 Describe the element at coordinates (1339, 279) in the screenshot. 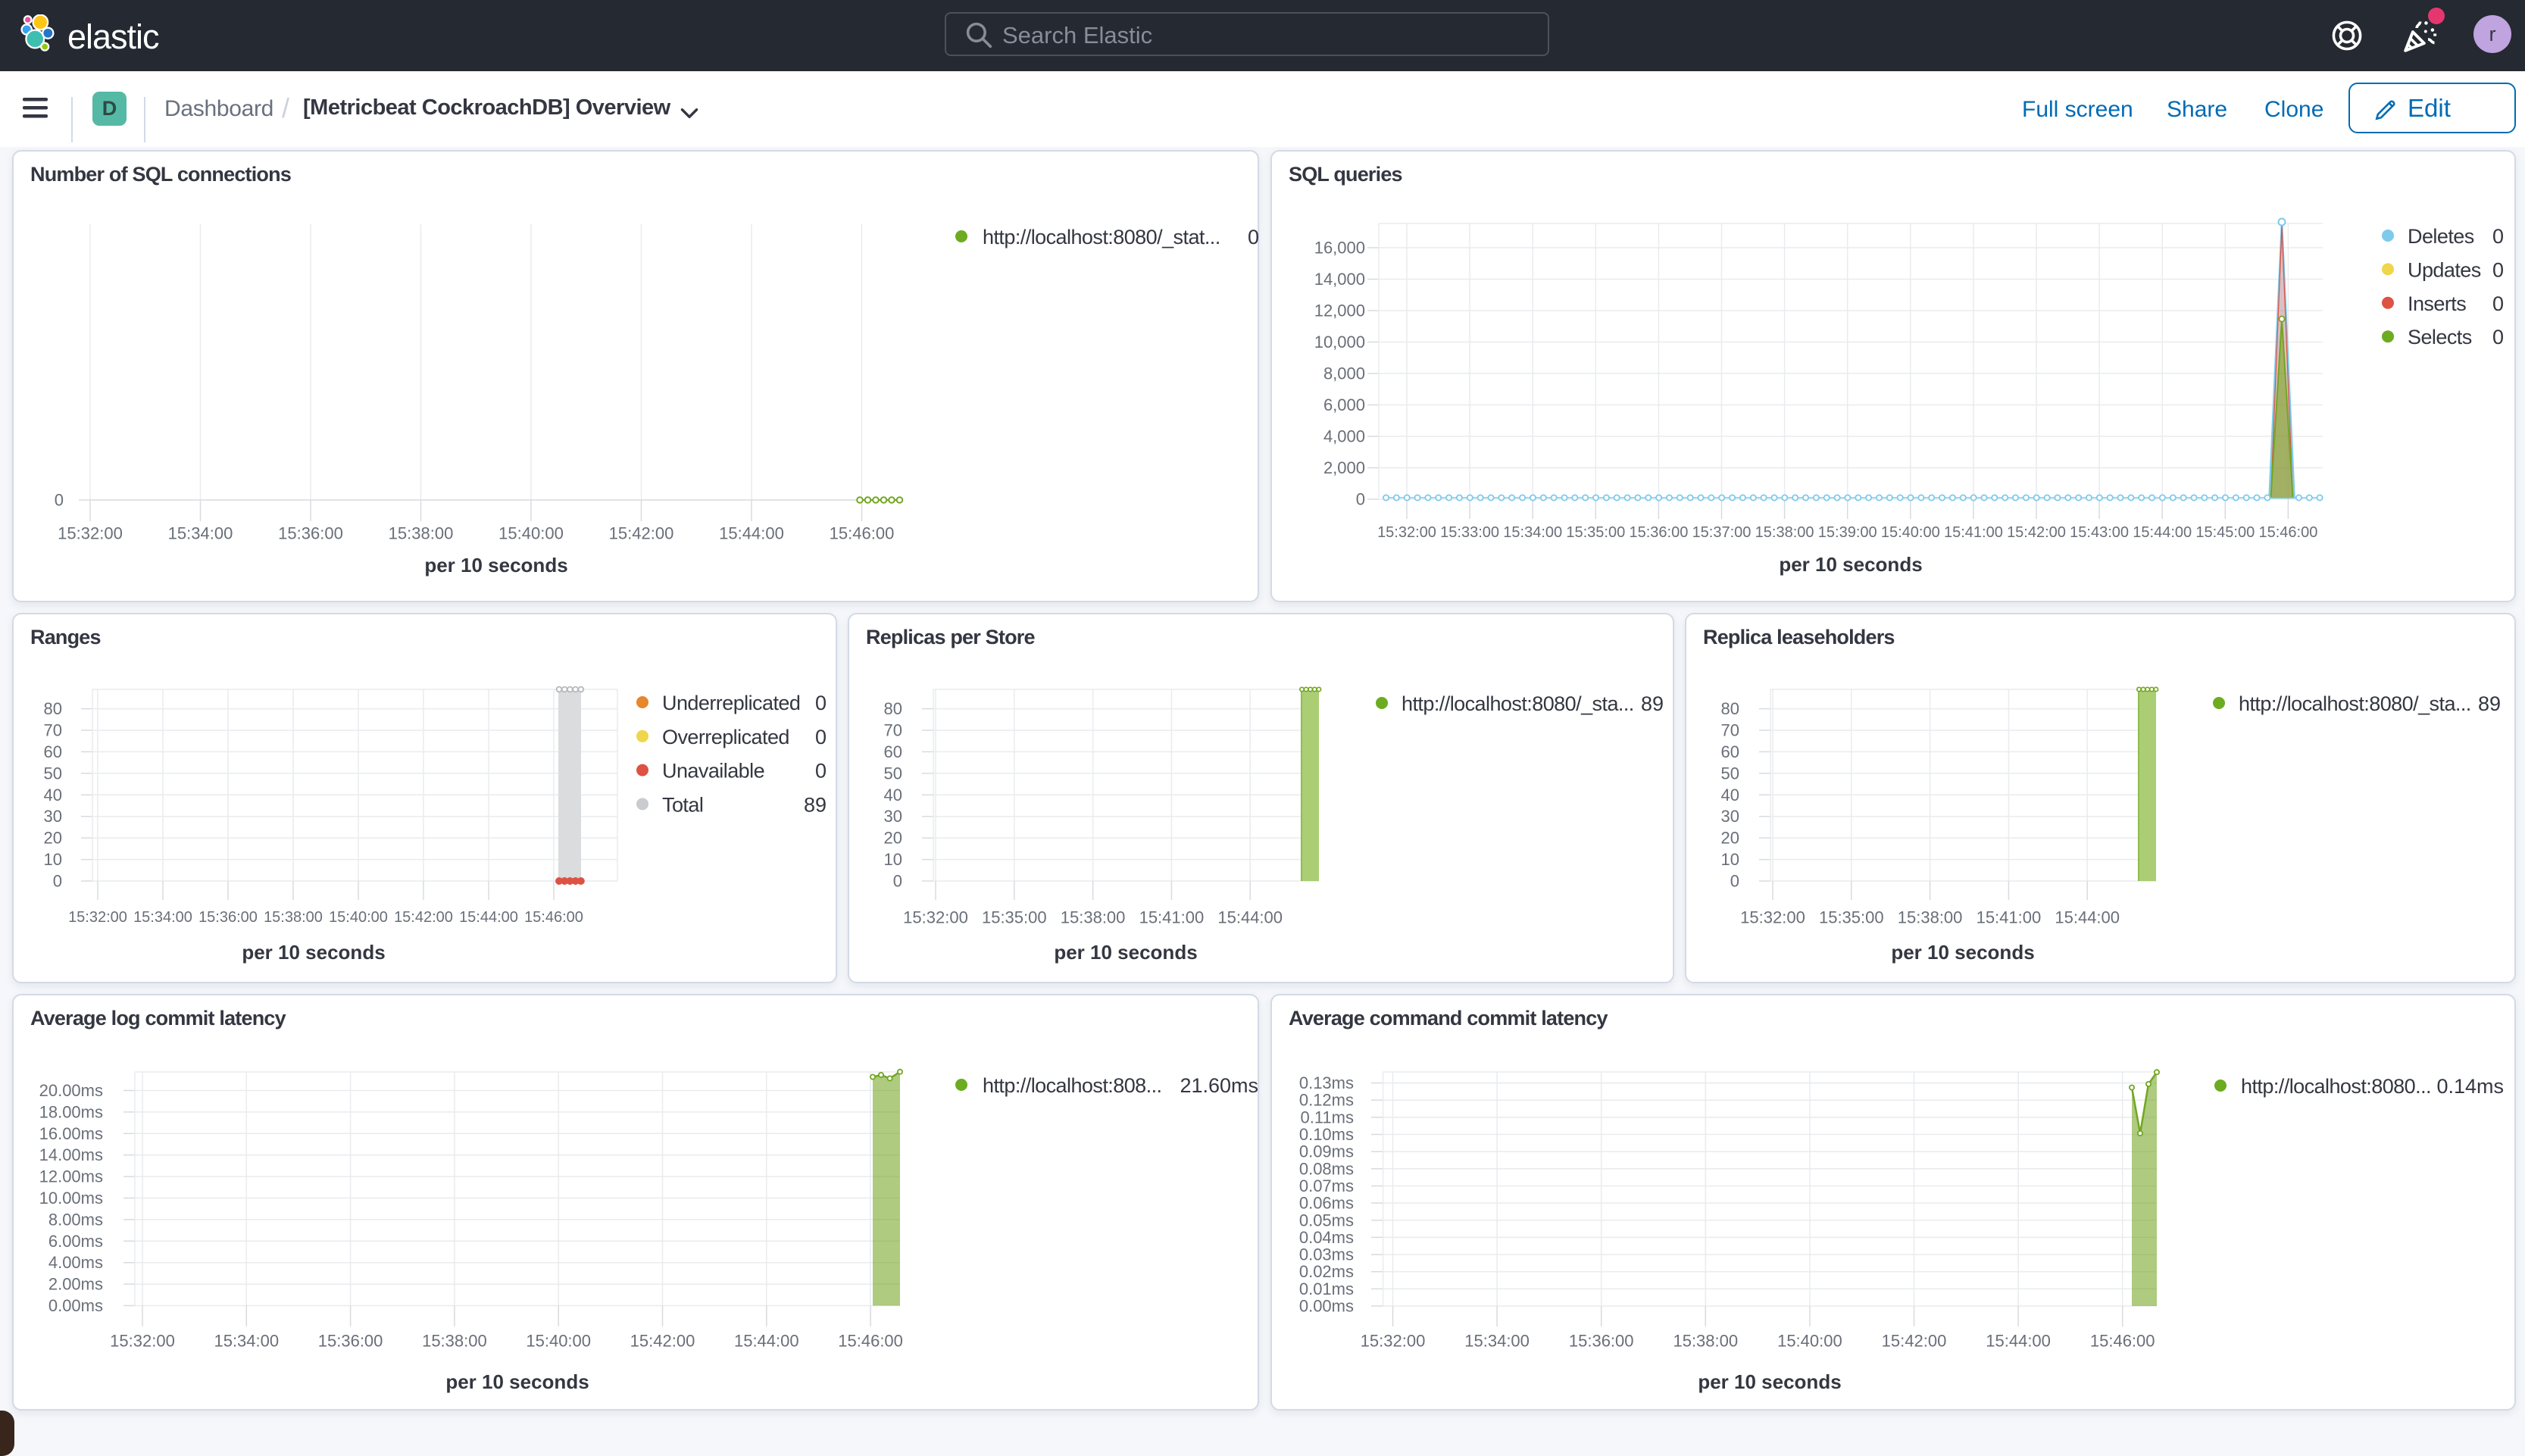

I see `svg-text: 14,000` at that location.